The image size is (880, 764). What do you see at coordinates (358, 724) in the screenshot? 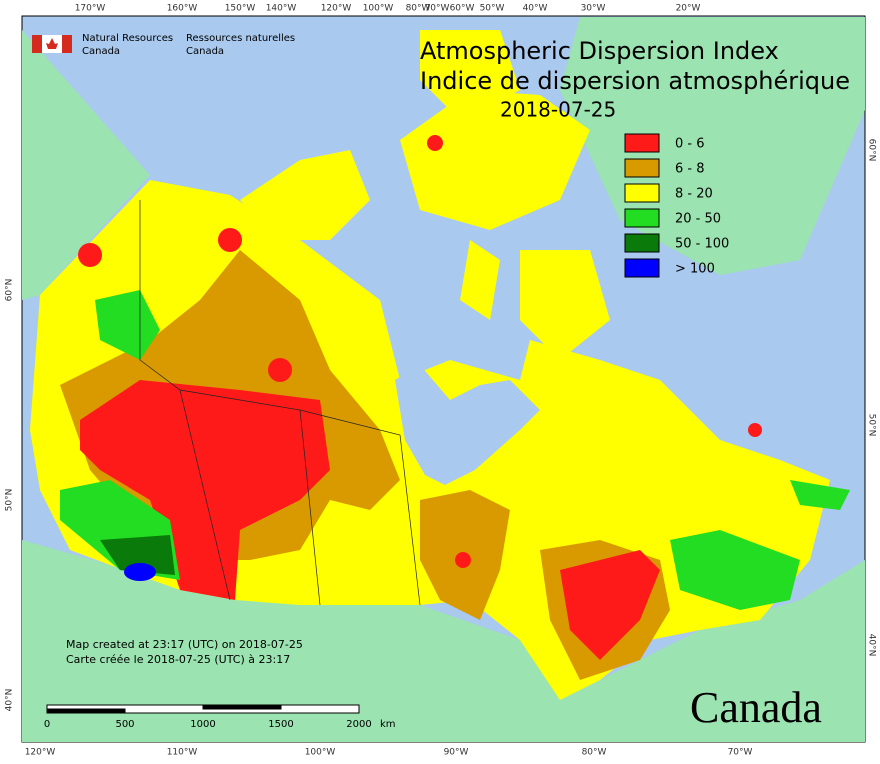
I see `scale-label: 2000` at bounding box center [358, 724].